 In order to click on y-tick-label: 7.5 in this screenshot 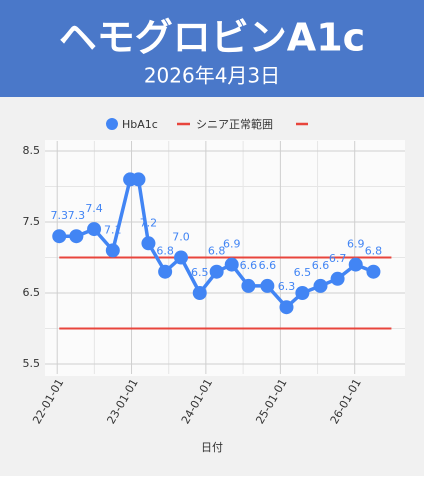, I will do `click(32, 221)`.